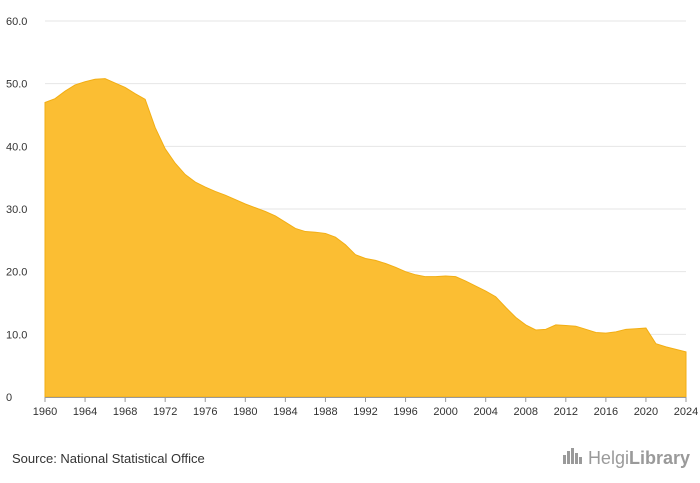  Describe the element at coordinates (108, 458) in the screenshot. I see `source-note: Source: National Statistical Office` at that location.